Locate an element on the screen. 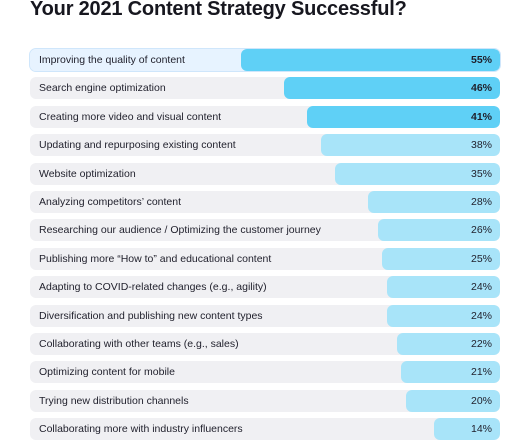  value-label: 14% is located at coordinates (481, 429).